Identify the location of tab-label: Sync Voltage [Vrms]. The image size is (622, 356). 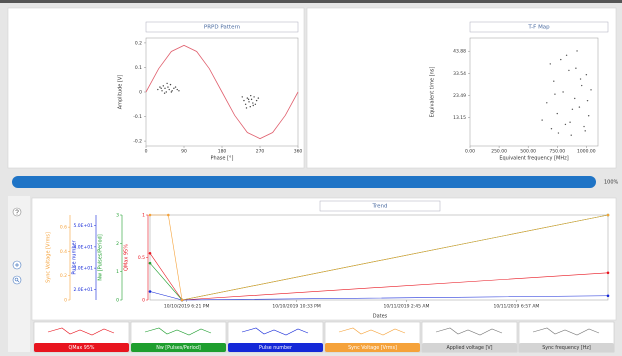
(372, 348).